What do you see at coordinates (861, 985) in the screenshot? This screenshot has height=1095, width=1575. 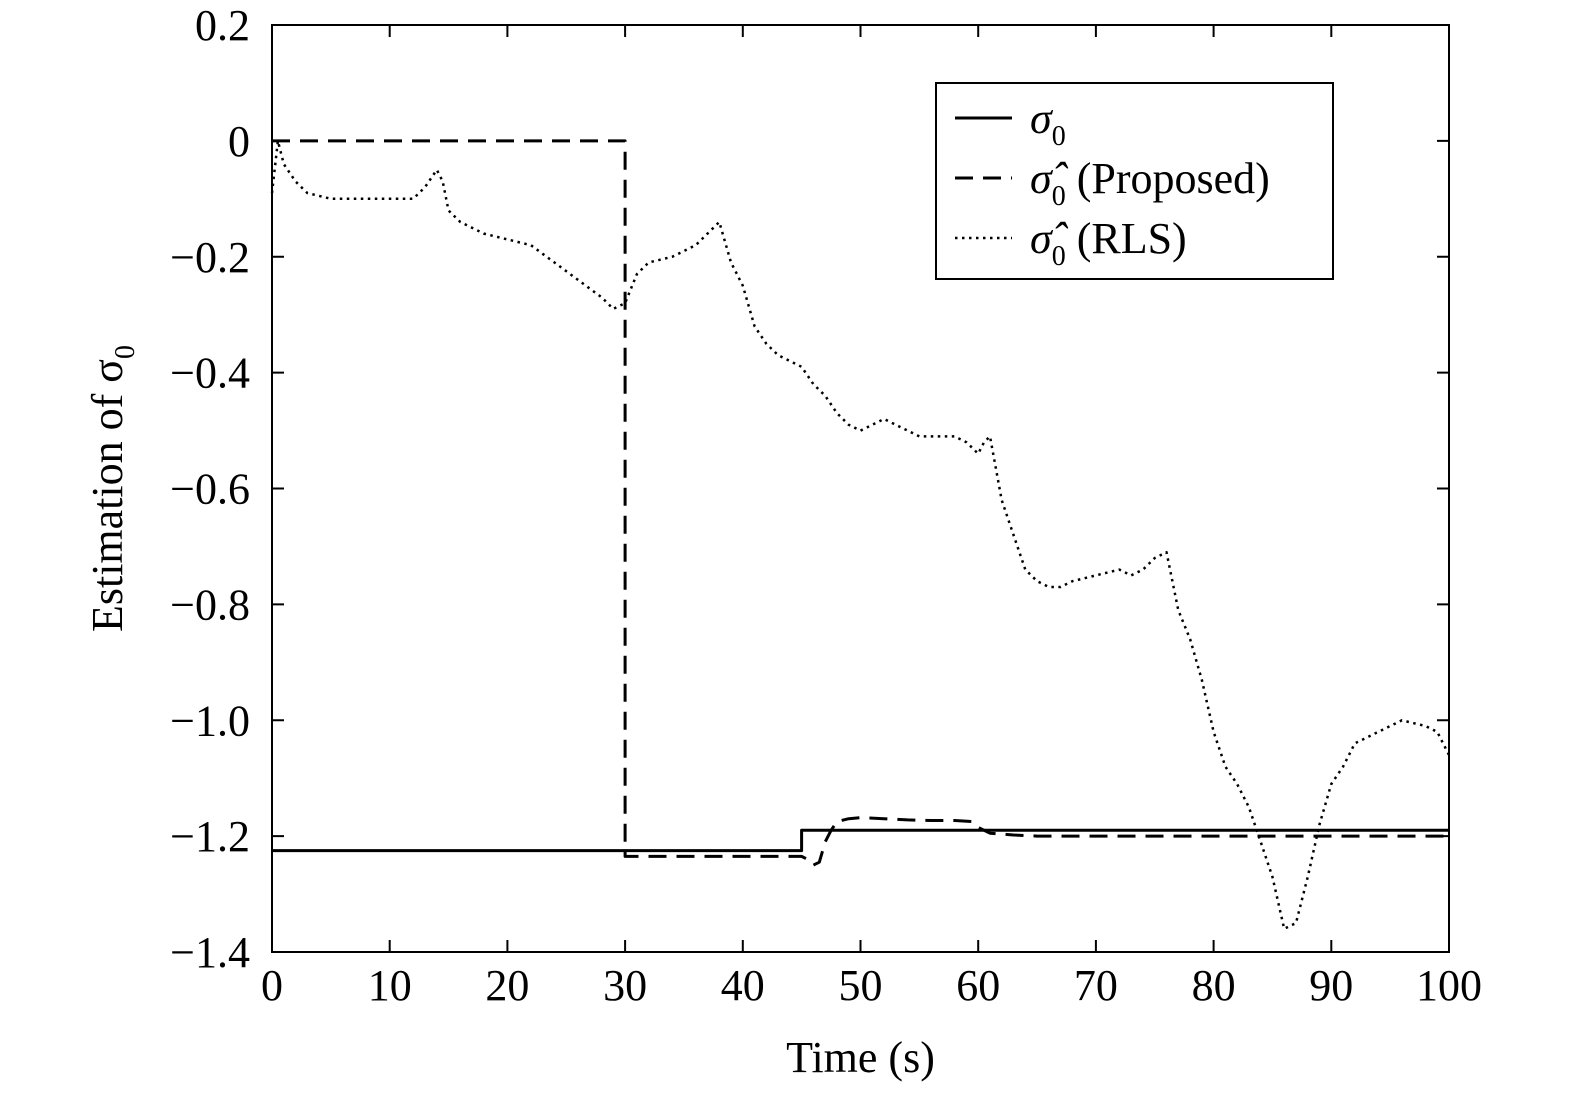 I see `x-tick-label: 50` at bounding box center [861, 985].